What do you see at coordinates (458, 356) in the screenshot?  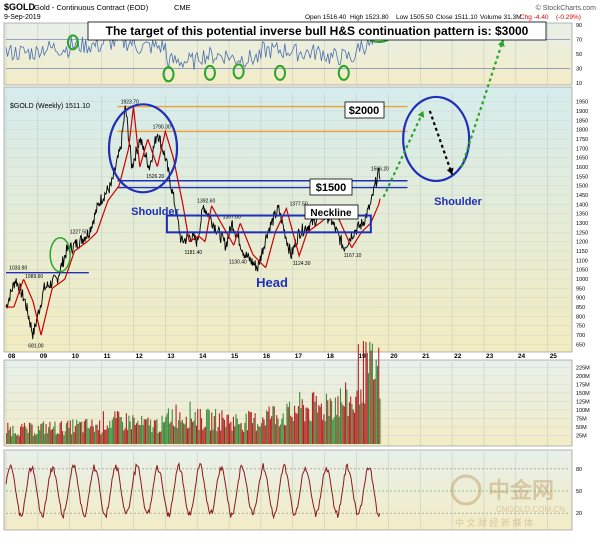 I see `x-tick-label: 22` at bounding box center [458, 356].